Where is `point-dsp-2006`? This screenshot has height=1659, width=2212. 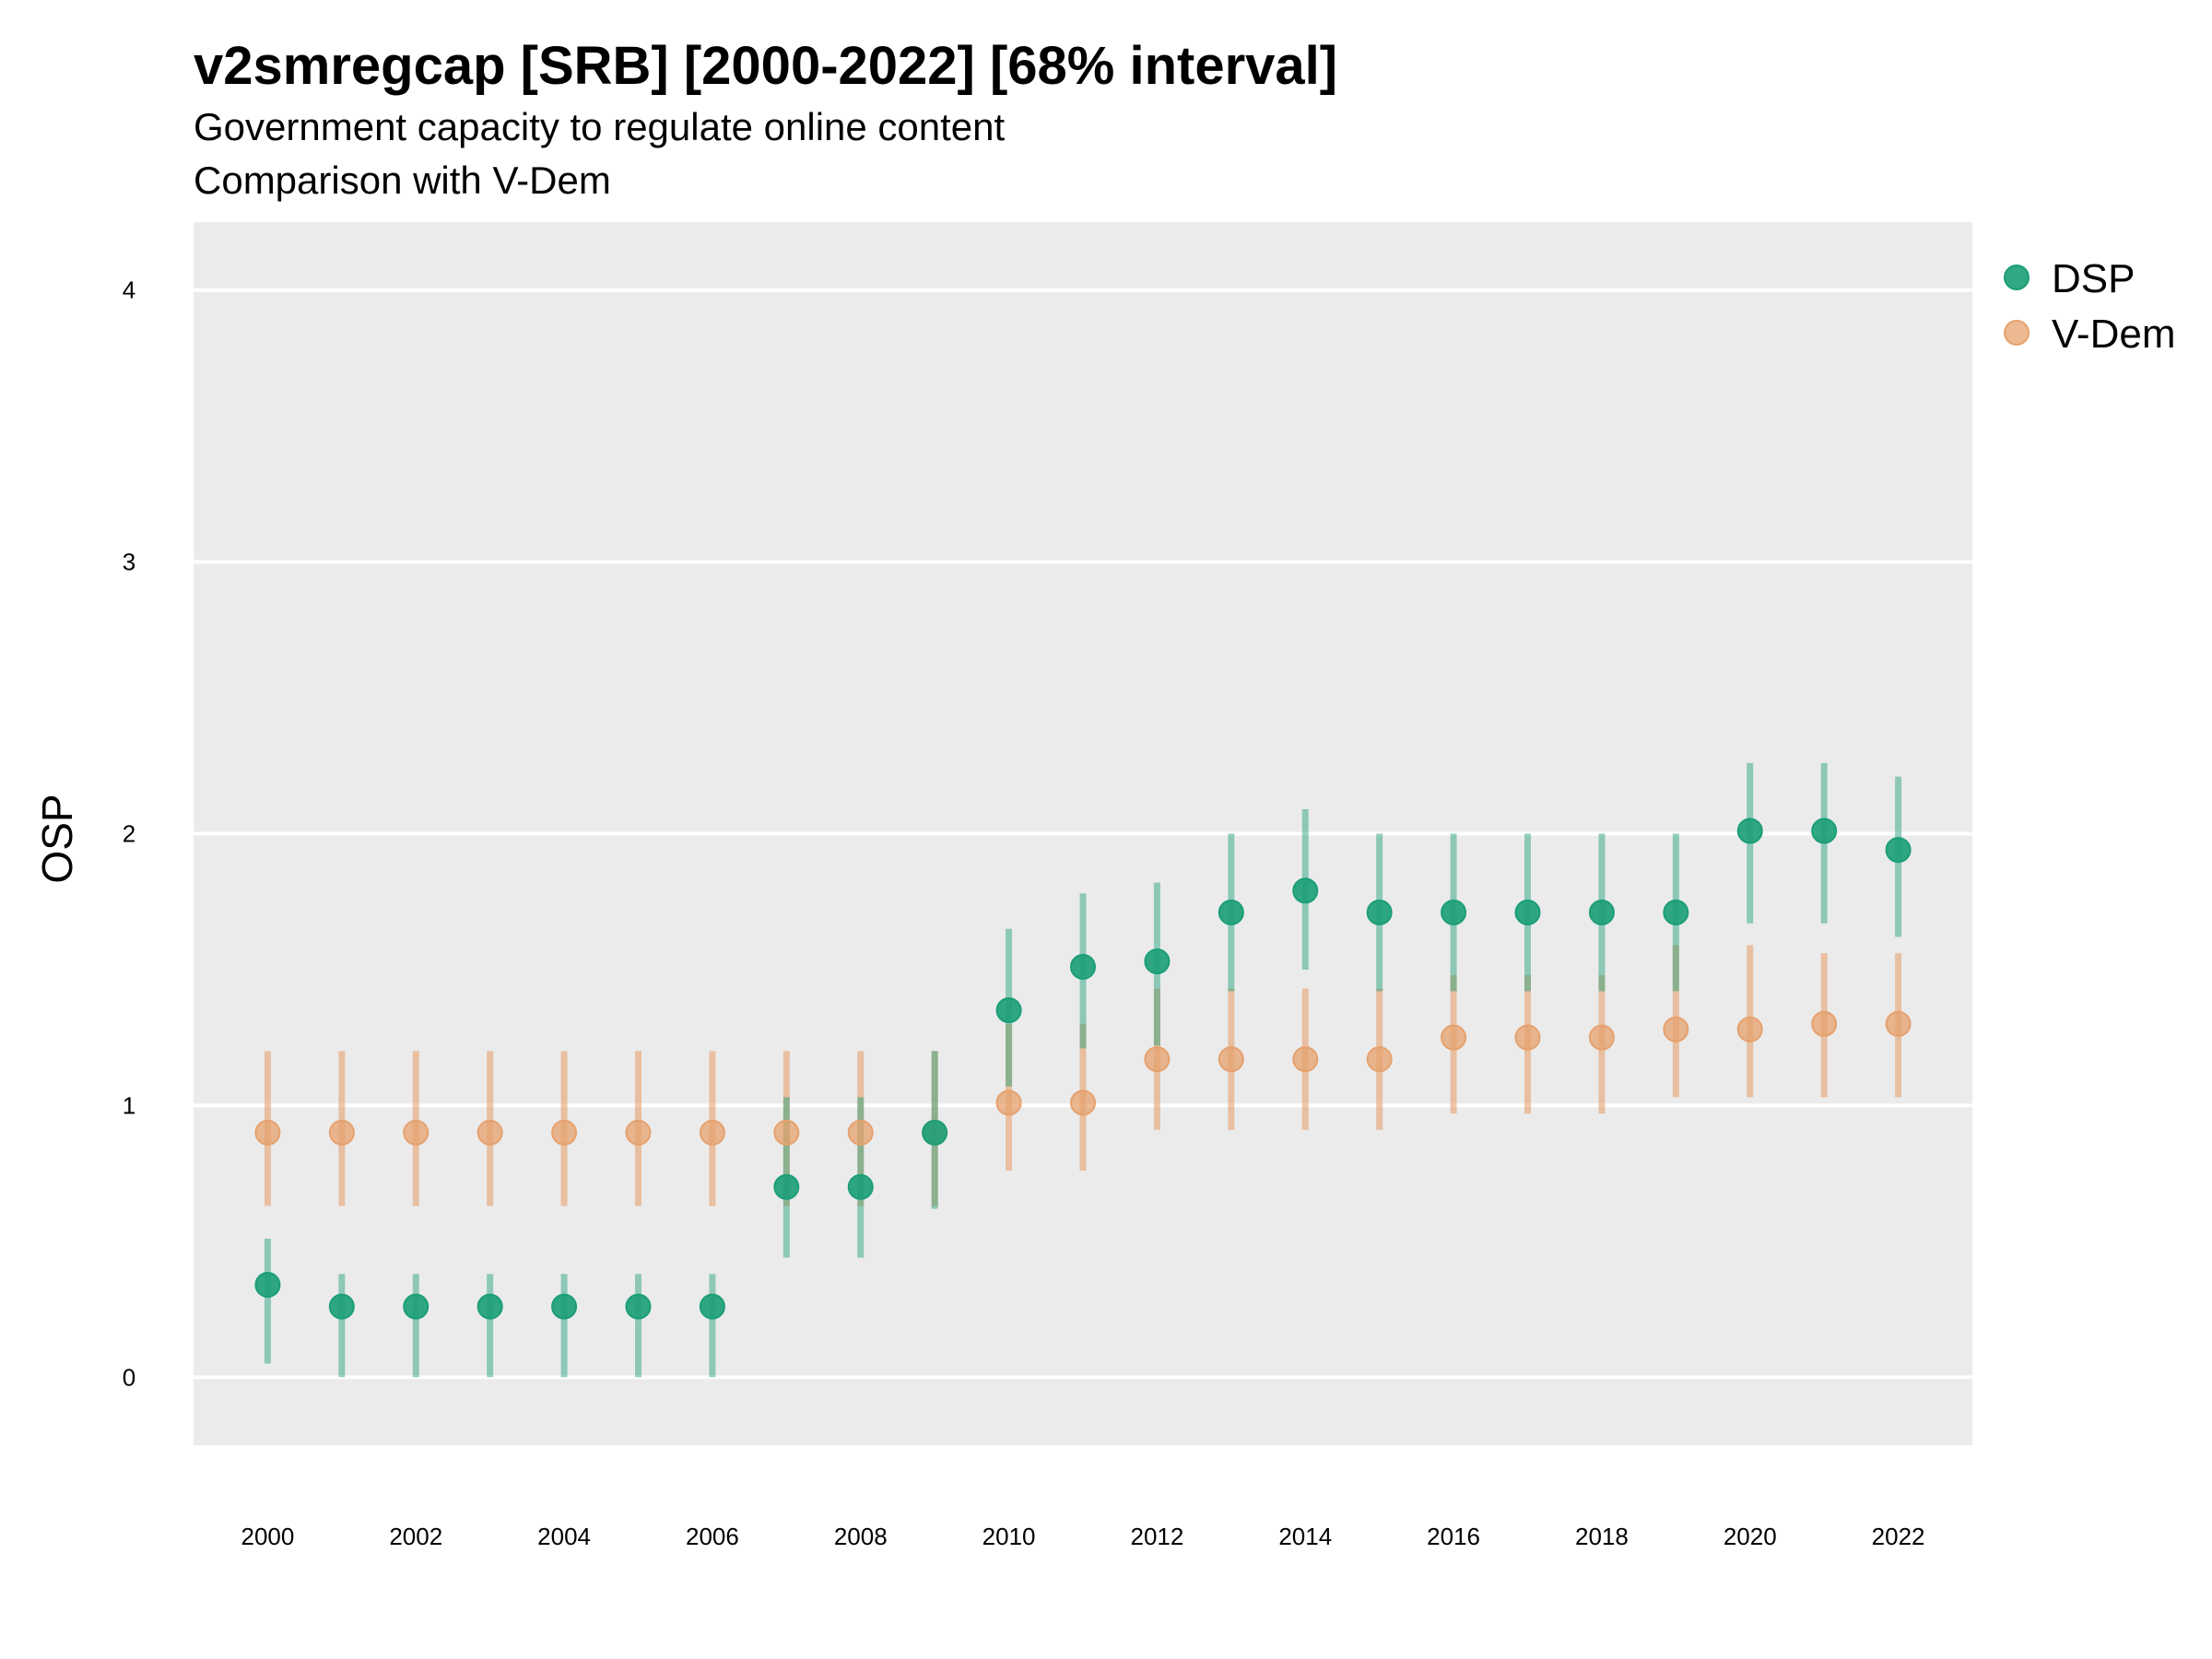 point-dsp-2006 is located at coordinates (712, 1306).